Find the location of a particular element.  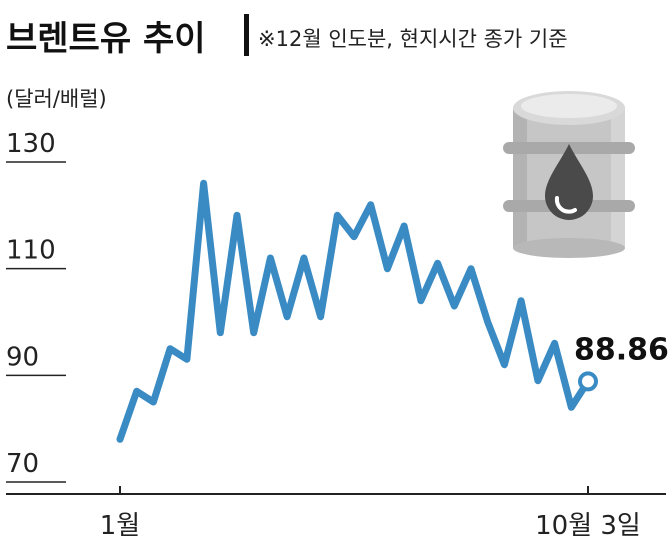

chart-subtitle: ※12월 인도분, 현지시간 종가 기준 is located at coordinates (413, 39).